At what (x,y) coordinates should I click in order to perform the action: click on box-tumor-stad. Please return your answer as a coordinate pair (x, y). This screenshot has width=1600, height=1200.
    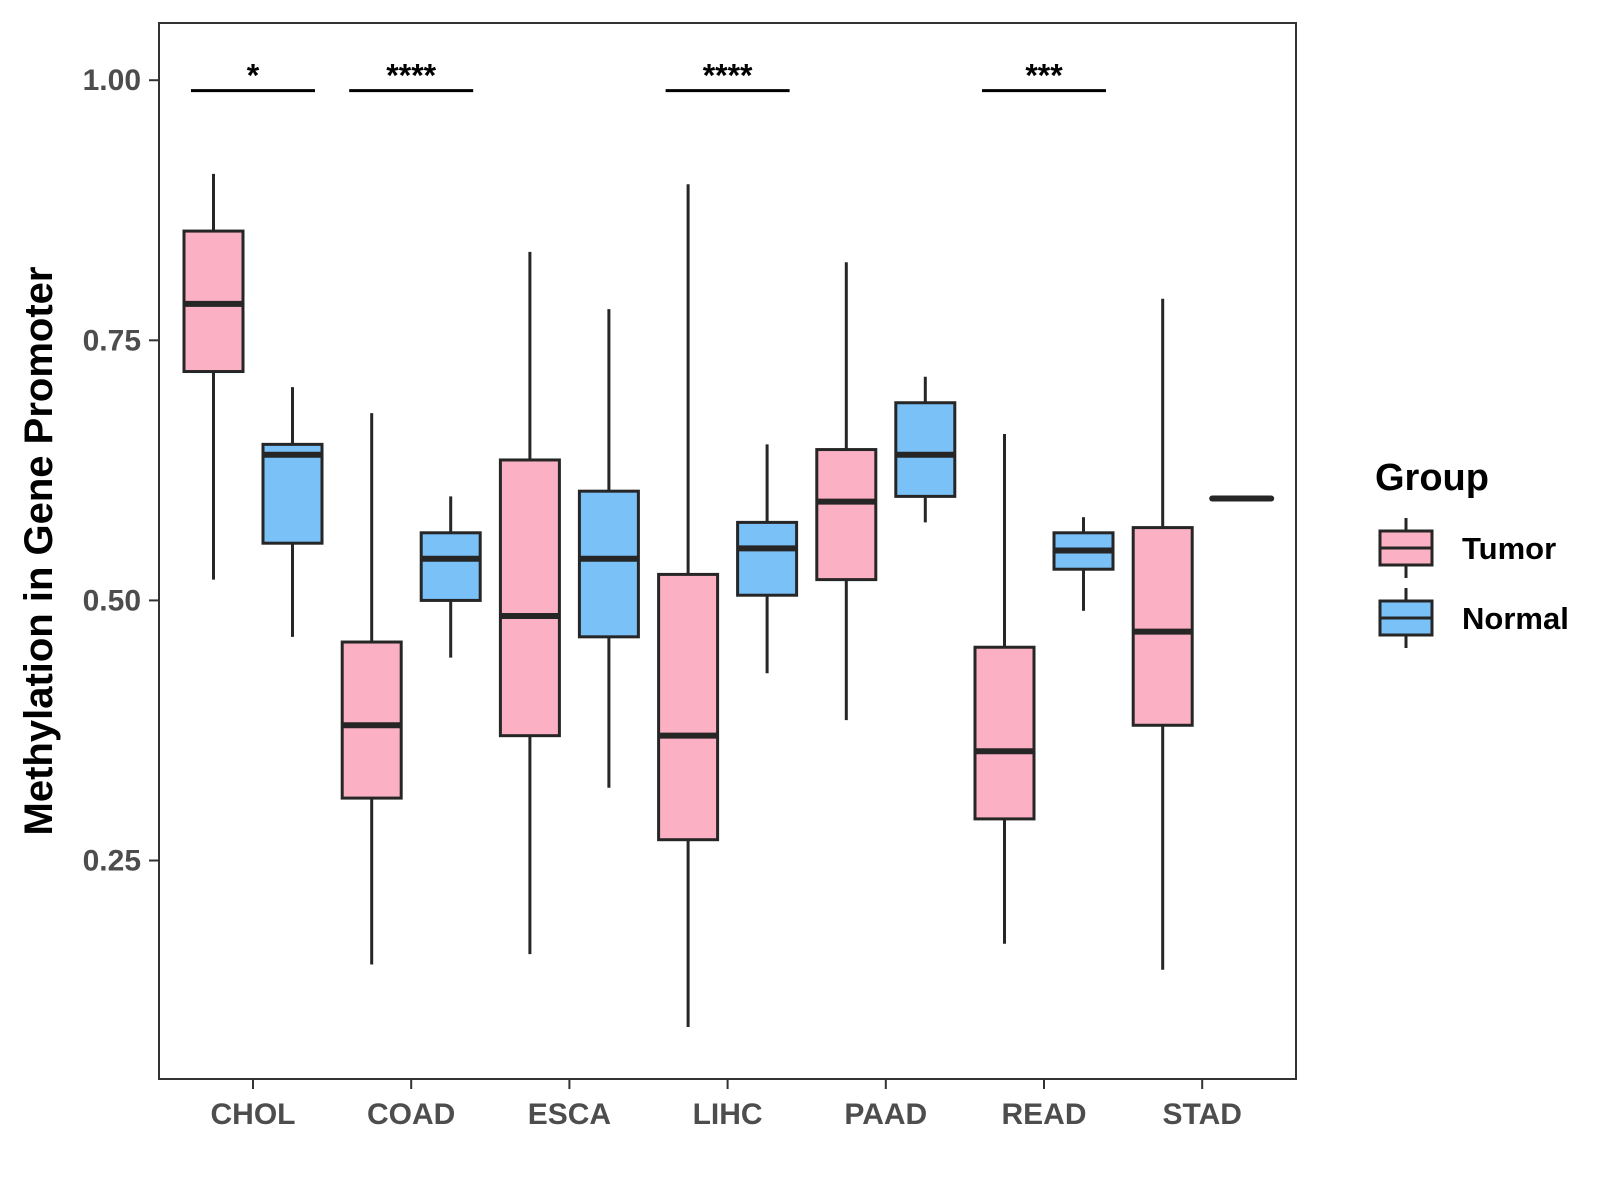
    Looking at the image, I should click on (1162, 634).